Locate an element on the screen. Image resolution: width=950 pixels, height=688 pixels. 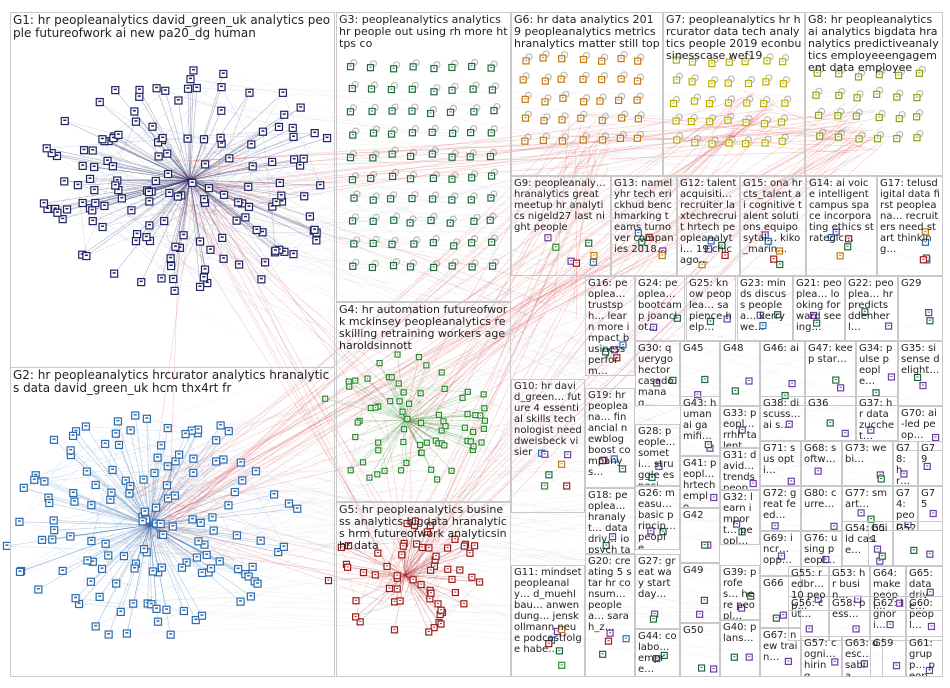
node-g27-glyph is located at coordinates (654, 614).